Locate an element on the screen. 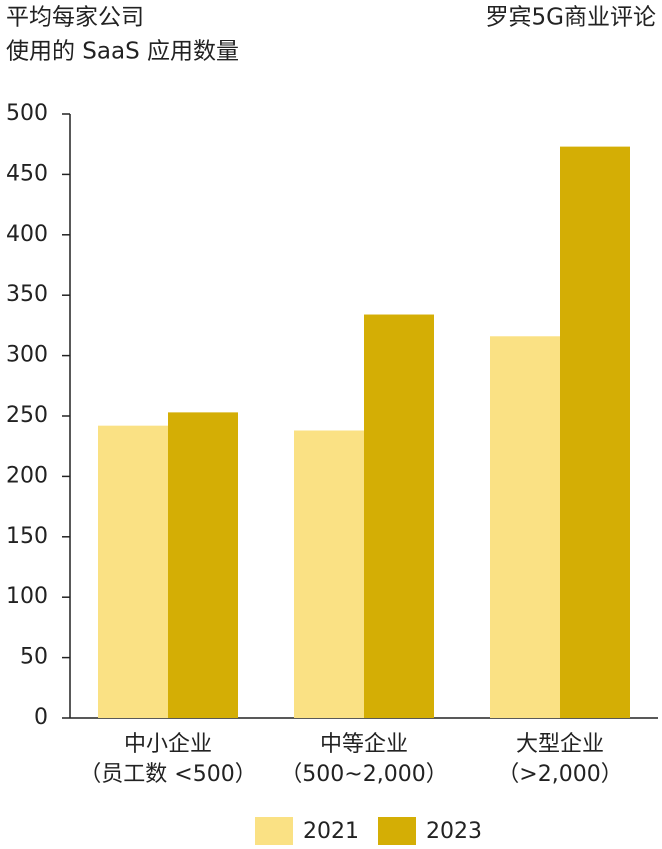 This screenshot has width=662, height=849. legend-label: 2021 is located at coordinates (331, 831).